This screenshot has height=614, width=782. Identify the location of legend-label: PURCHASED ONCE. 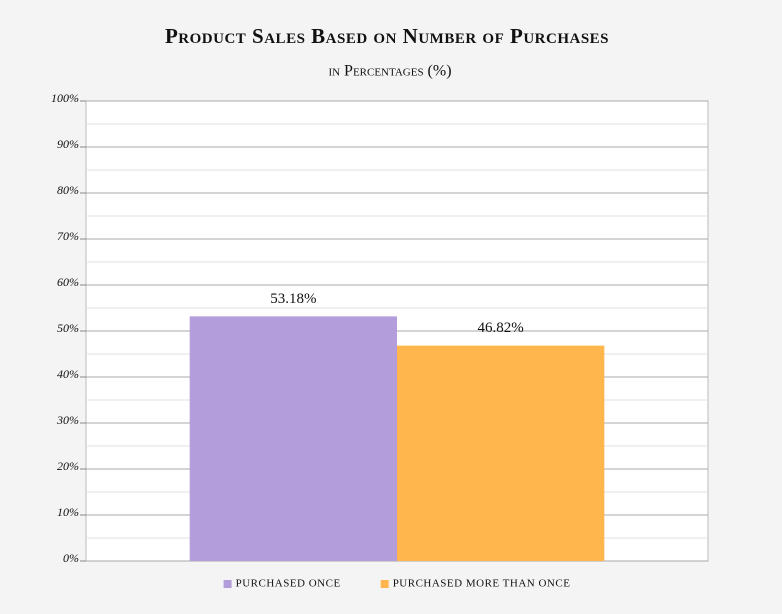
(288, 584).